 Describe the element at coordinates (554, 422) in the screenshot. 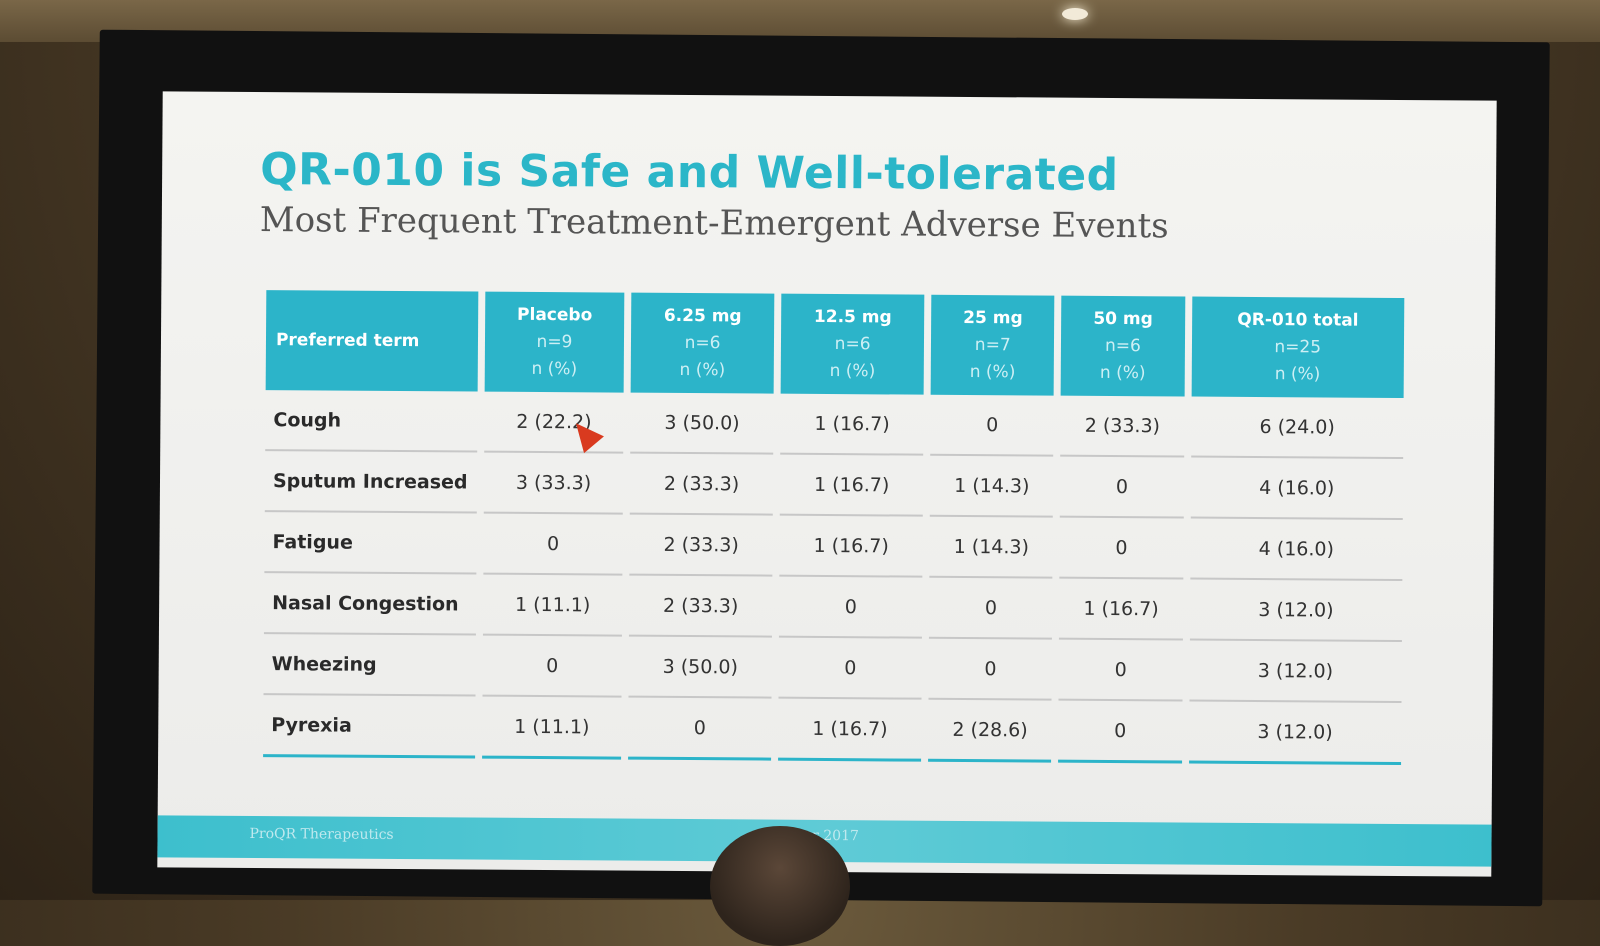

I see `value-cell: 2 (22.2)` at that location.